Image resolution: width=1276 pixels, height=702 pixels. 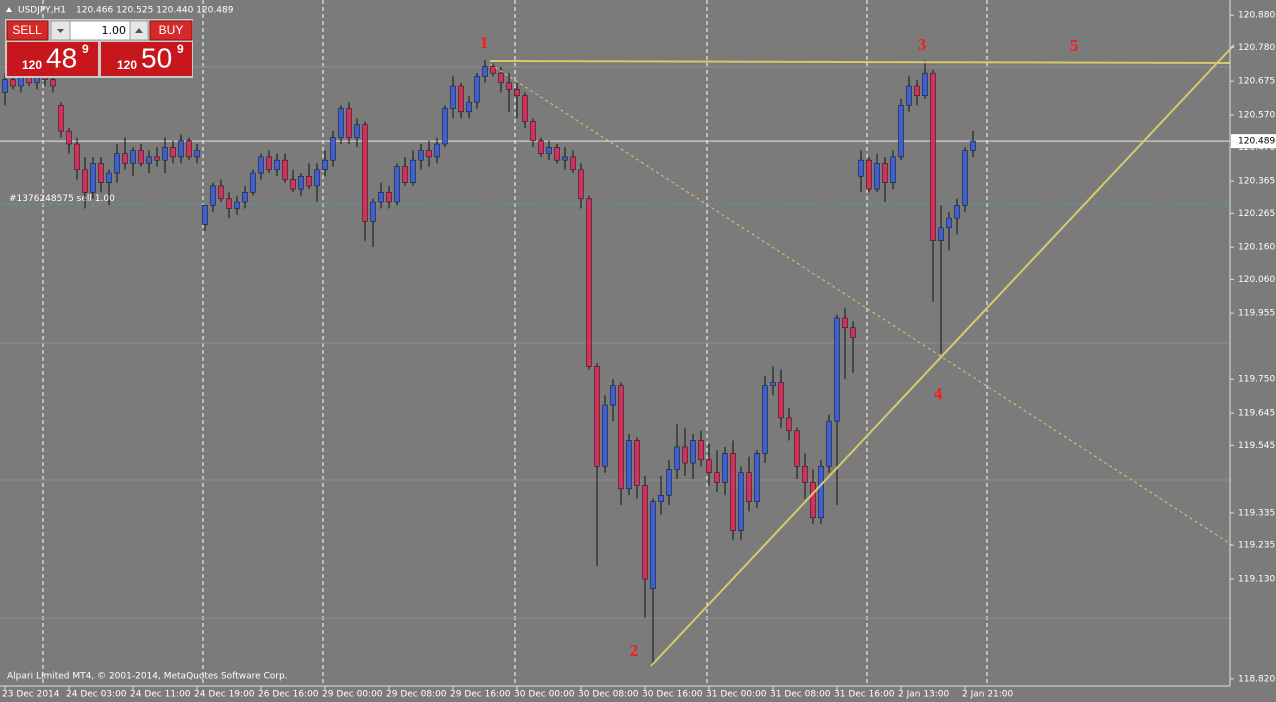 I want to click on y-tick-label: 119.545, so click(x=1256, y=446).